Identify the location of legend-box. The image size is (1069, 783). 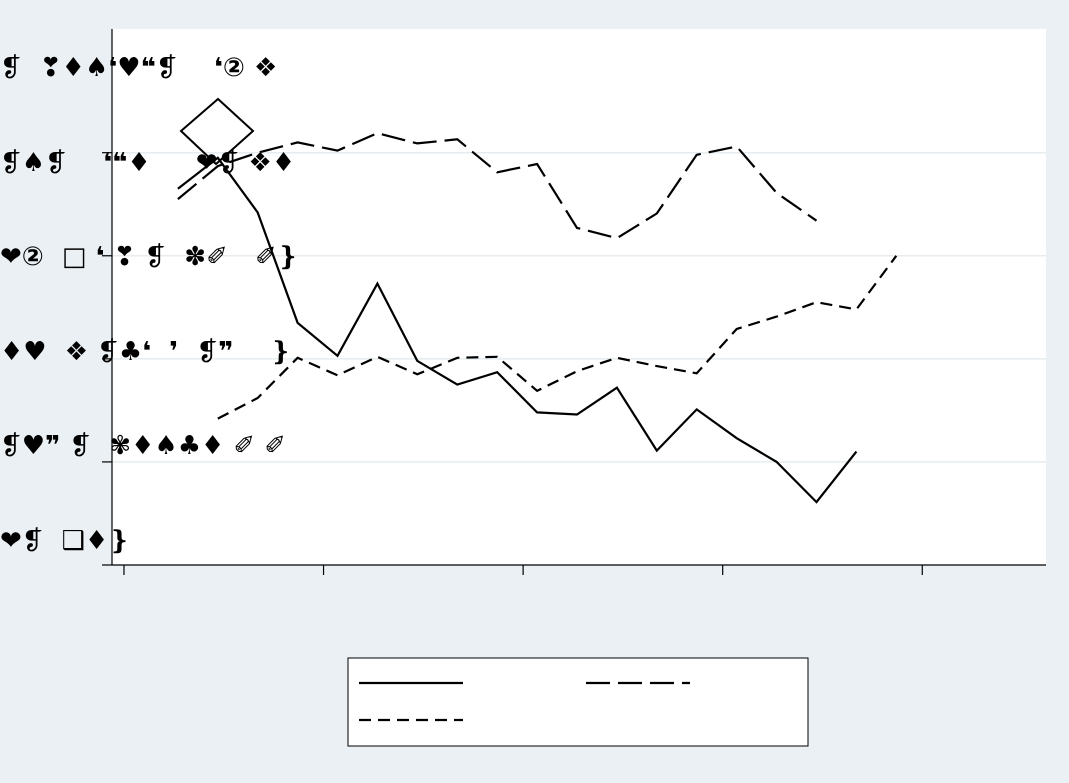
(578, 702).